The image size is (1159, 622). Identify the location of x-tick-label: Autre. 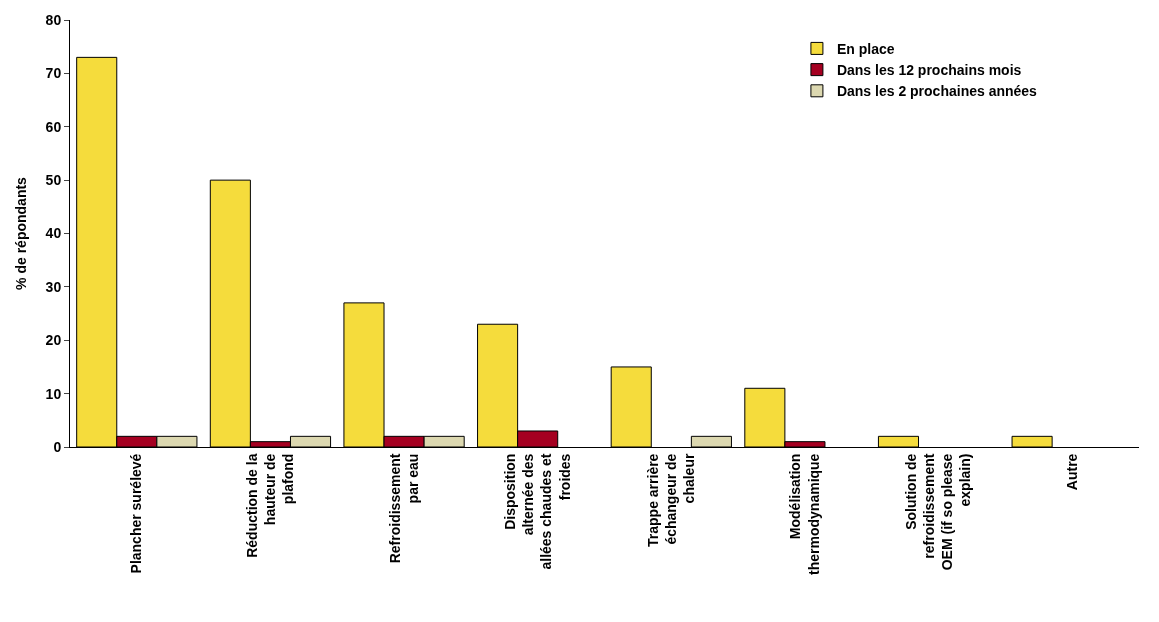
(1071, 472).